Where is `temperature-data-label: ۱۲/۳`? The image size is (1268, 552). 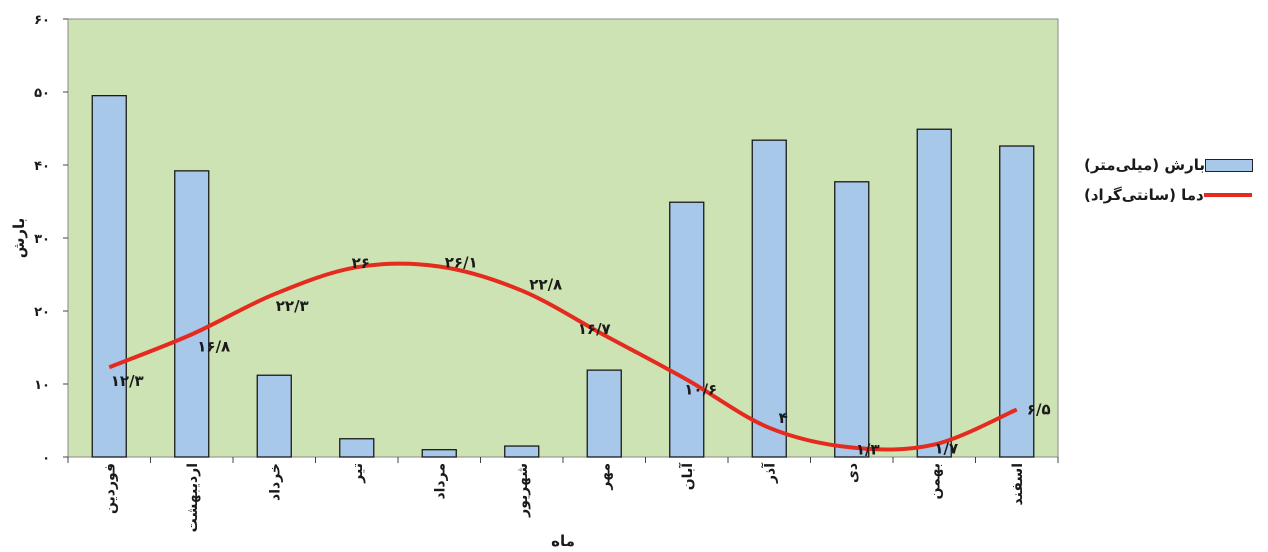
temperature-data-label: ۱۲/۳ is located at coordinates (127, 381).